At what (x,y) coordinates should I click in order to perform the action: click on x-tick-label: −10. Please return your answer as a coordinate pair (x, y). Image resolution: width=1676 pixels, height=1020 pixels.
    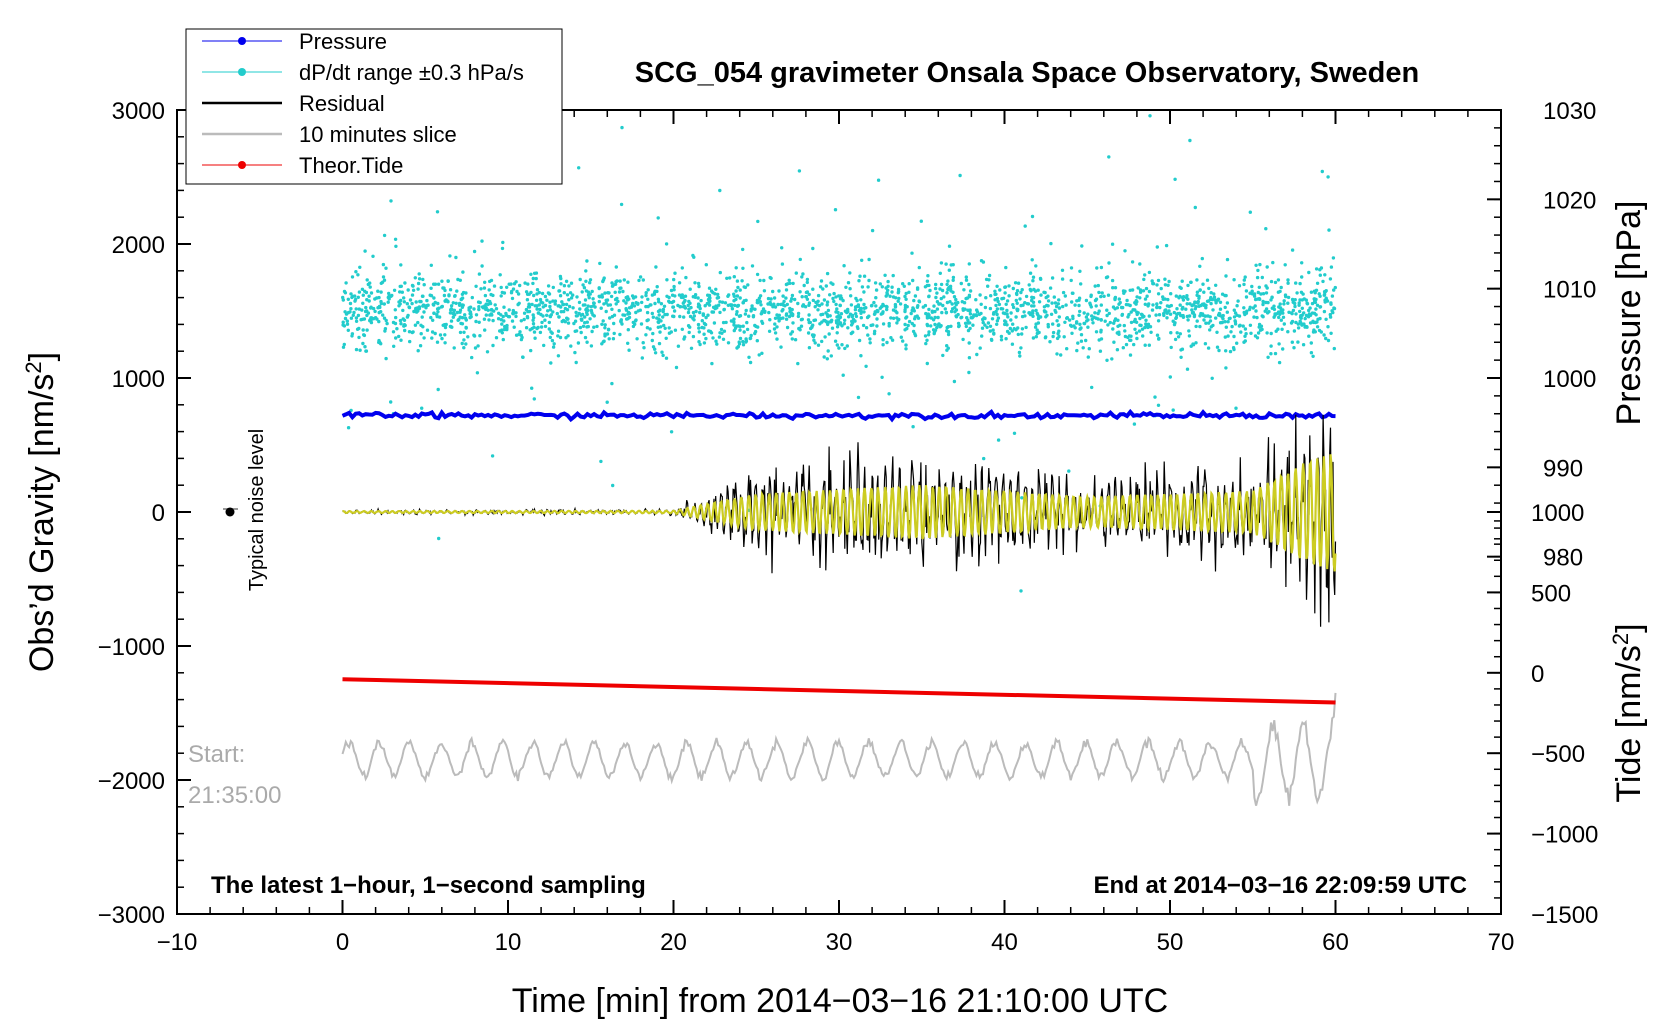
    Looking at the image, I should click on (177, 942).